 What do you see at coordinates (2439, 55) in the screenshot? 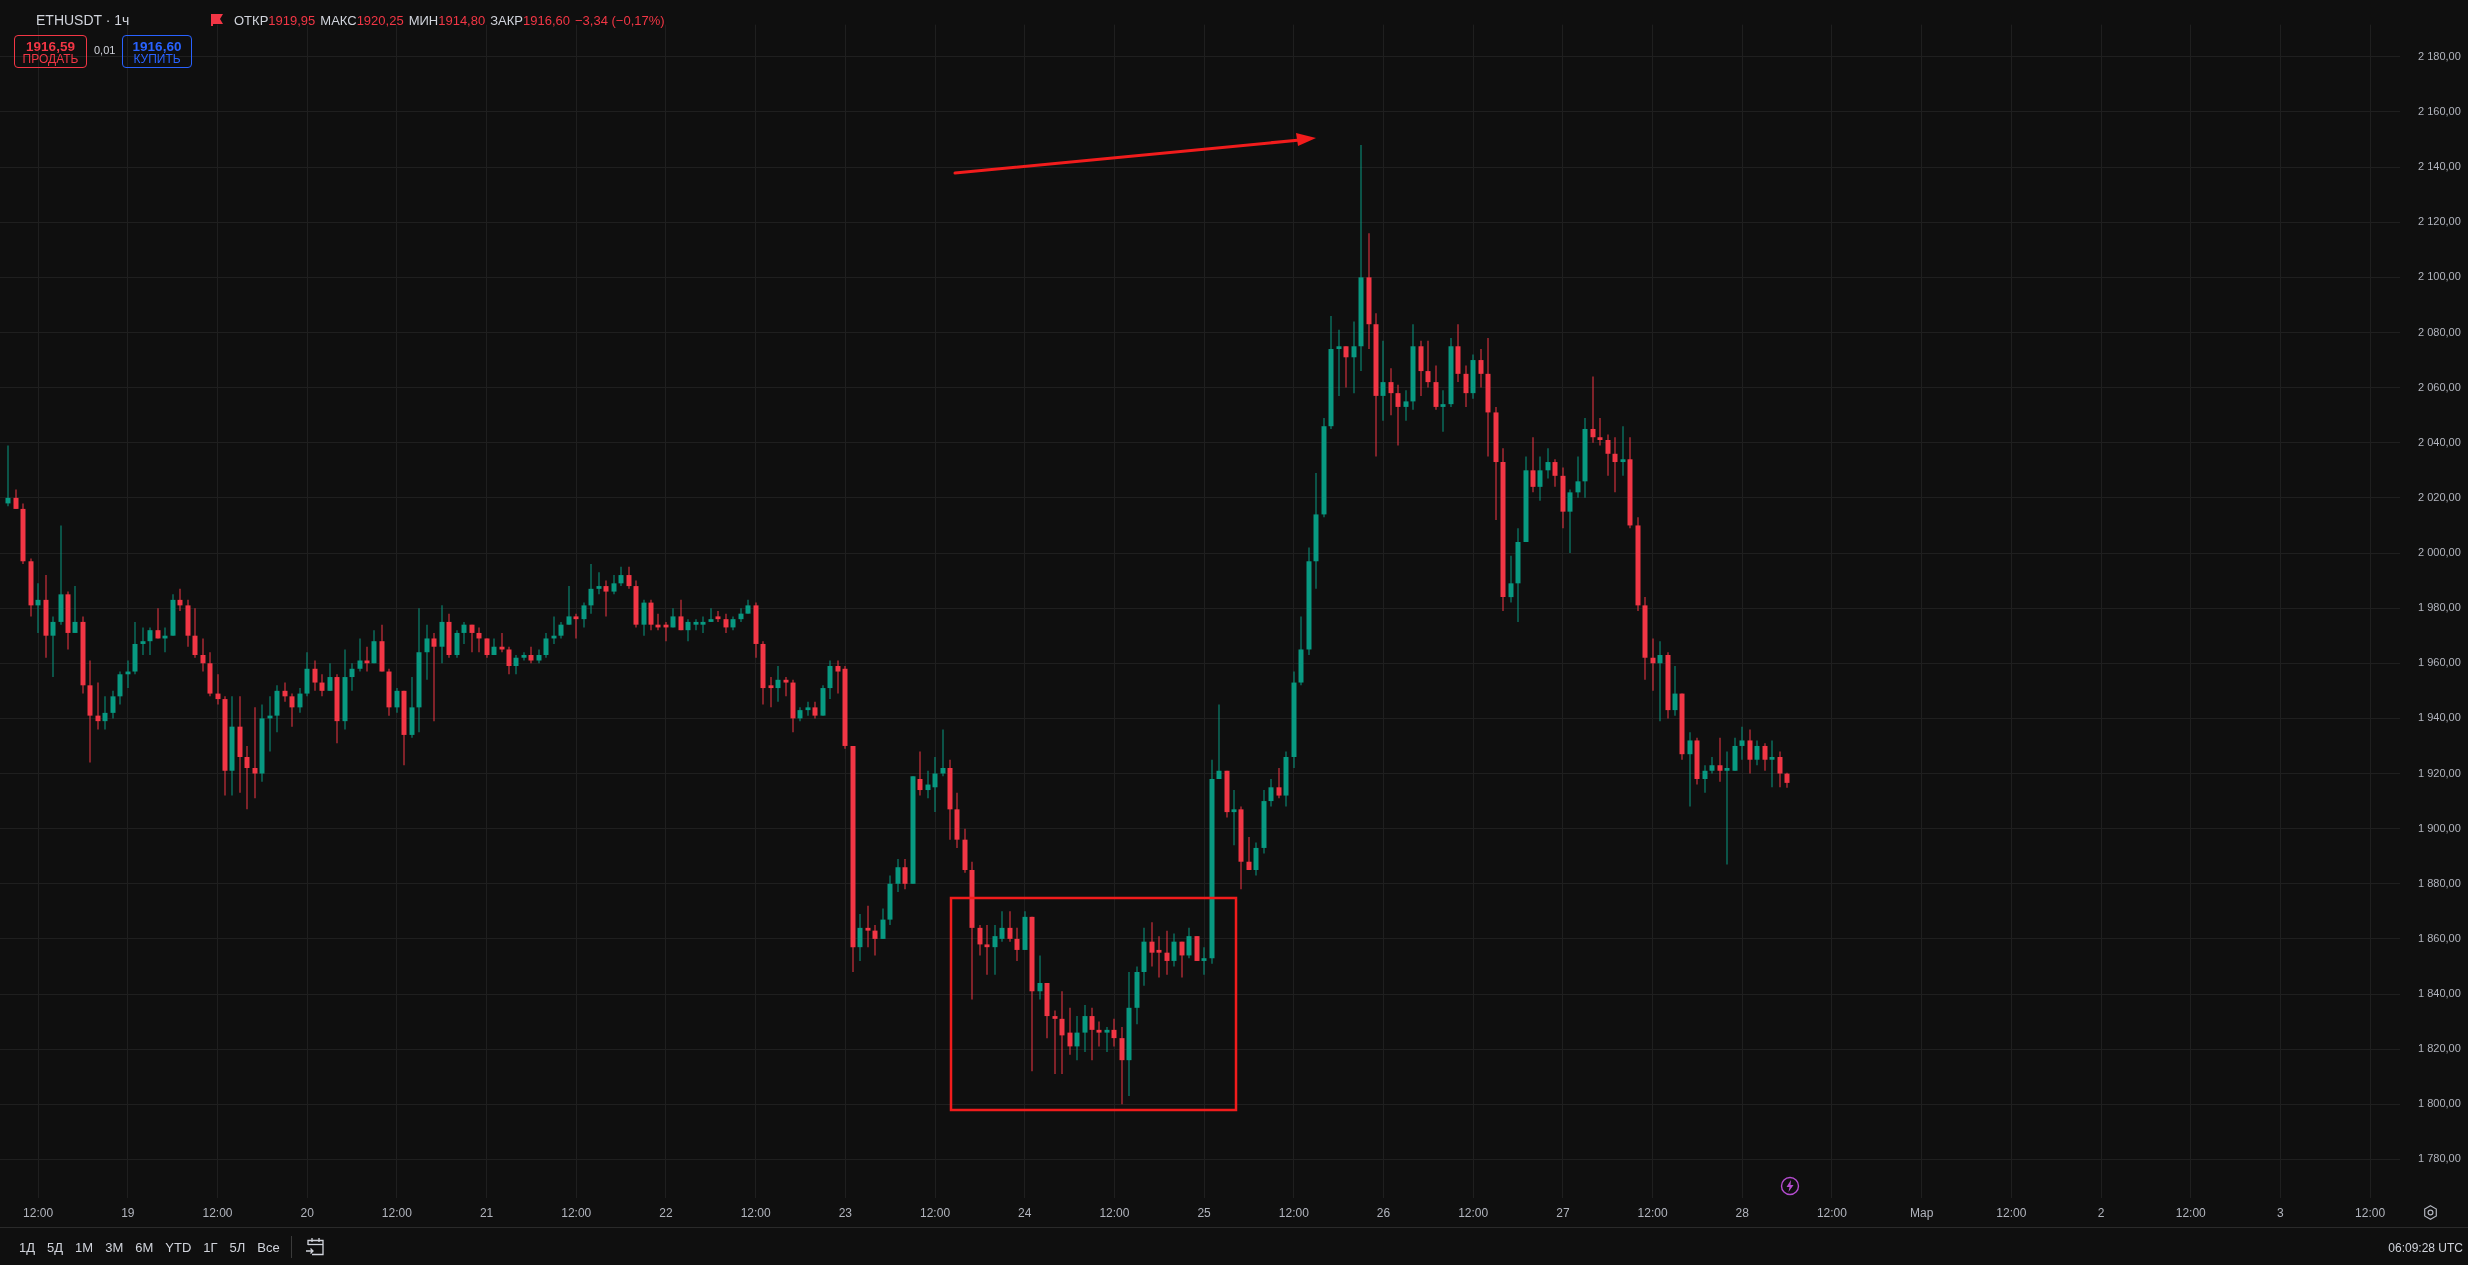
I see `y-tick-label: 2 180,00` at bounding box center [2439, 55].